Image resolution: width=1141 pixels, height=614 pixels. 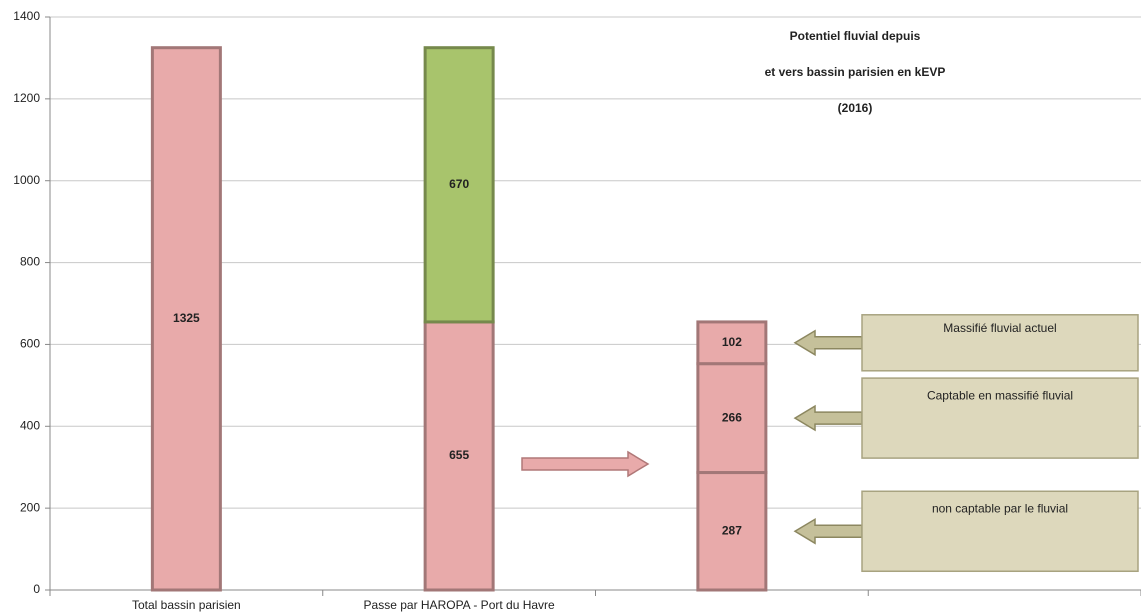 I want to click on callout-label: non captable par le fluvial, so click(x=1000, y=508).